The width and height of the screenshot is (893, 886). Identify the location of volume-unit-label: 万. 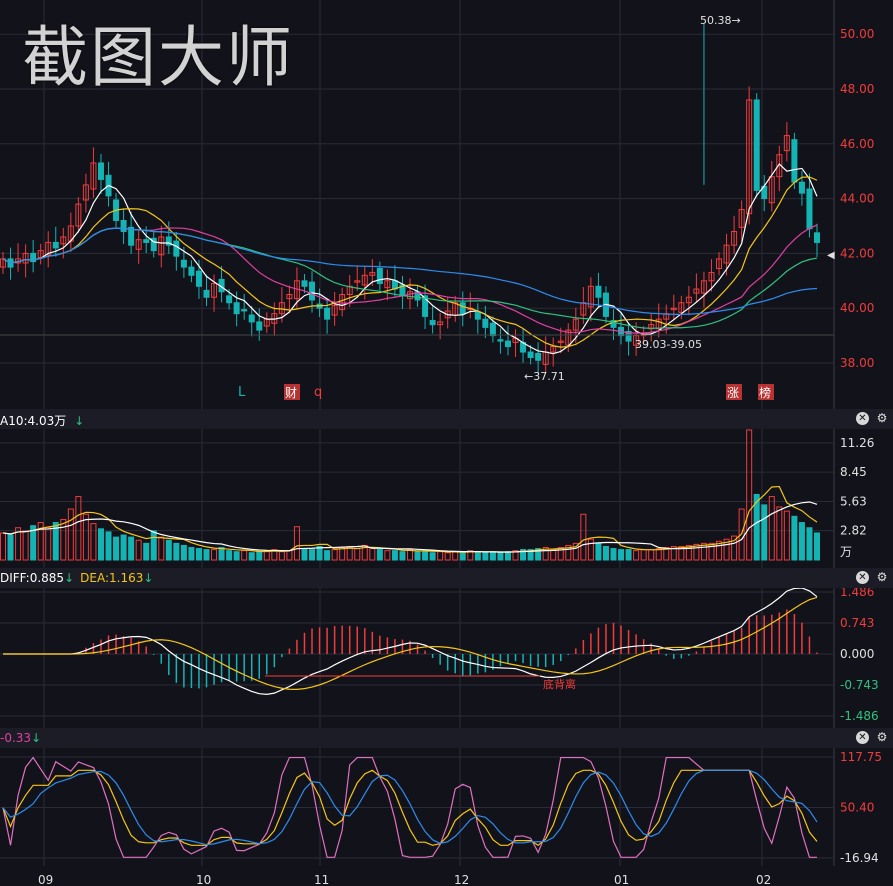
(846, 552).